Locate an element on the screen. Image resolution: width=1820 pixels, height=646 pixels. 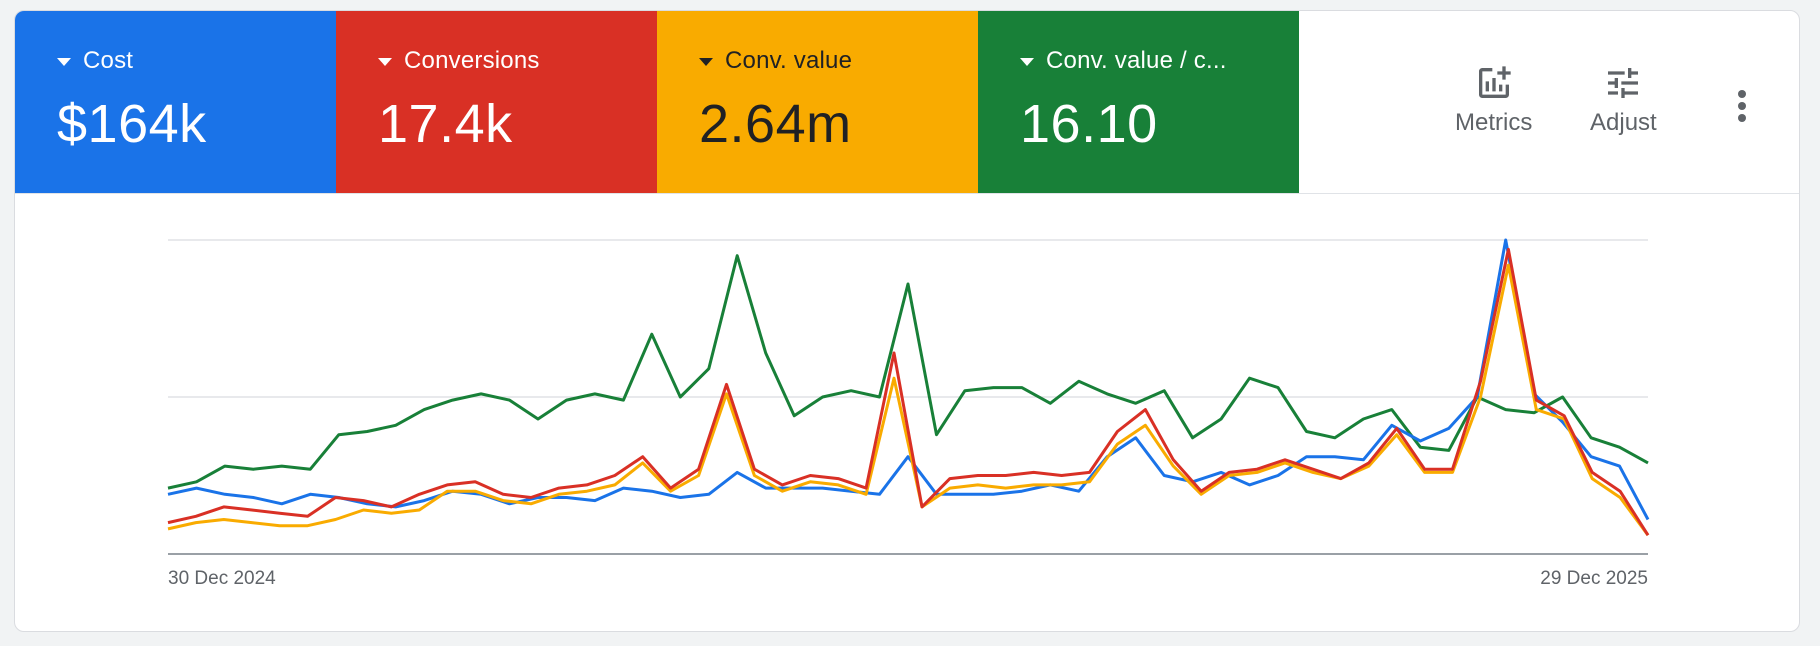
metric-tile-conversions: Conversions 17.4k is located at coordinates (496, 102).